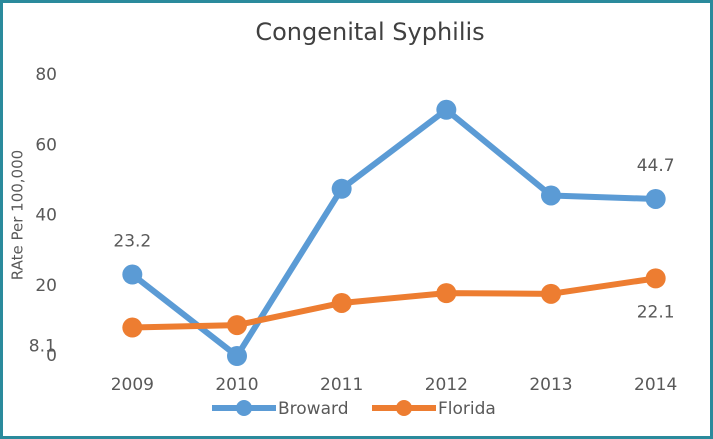 This screenshot has width=713, height=439. Describe the element at coordinates (236, 385) in the screenshot. I see `x-tick-label: 2010` at that location.